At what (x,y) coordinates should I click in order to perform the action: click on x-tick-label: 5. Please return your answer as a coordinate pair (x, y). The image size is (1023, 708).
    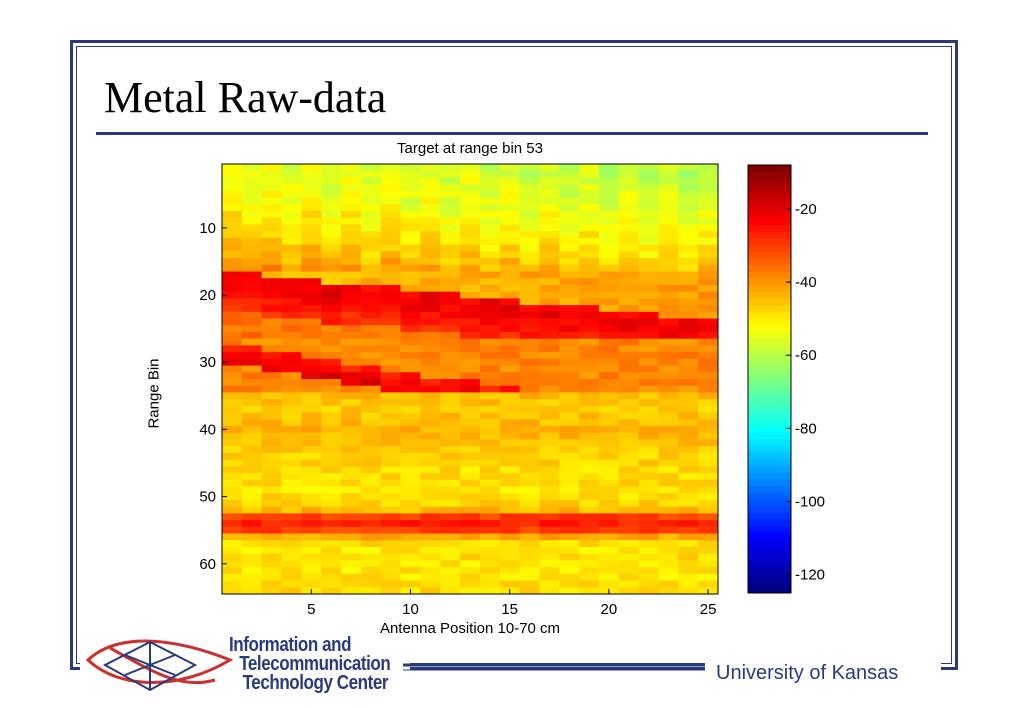
    Looking at the image, I should click on (311, 609).